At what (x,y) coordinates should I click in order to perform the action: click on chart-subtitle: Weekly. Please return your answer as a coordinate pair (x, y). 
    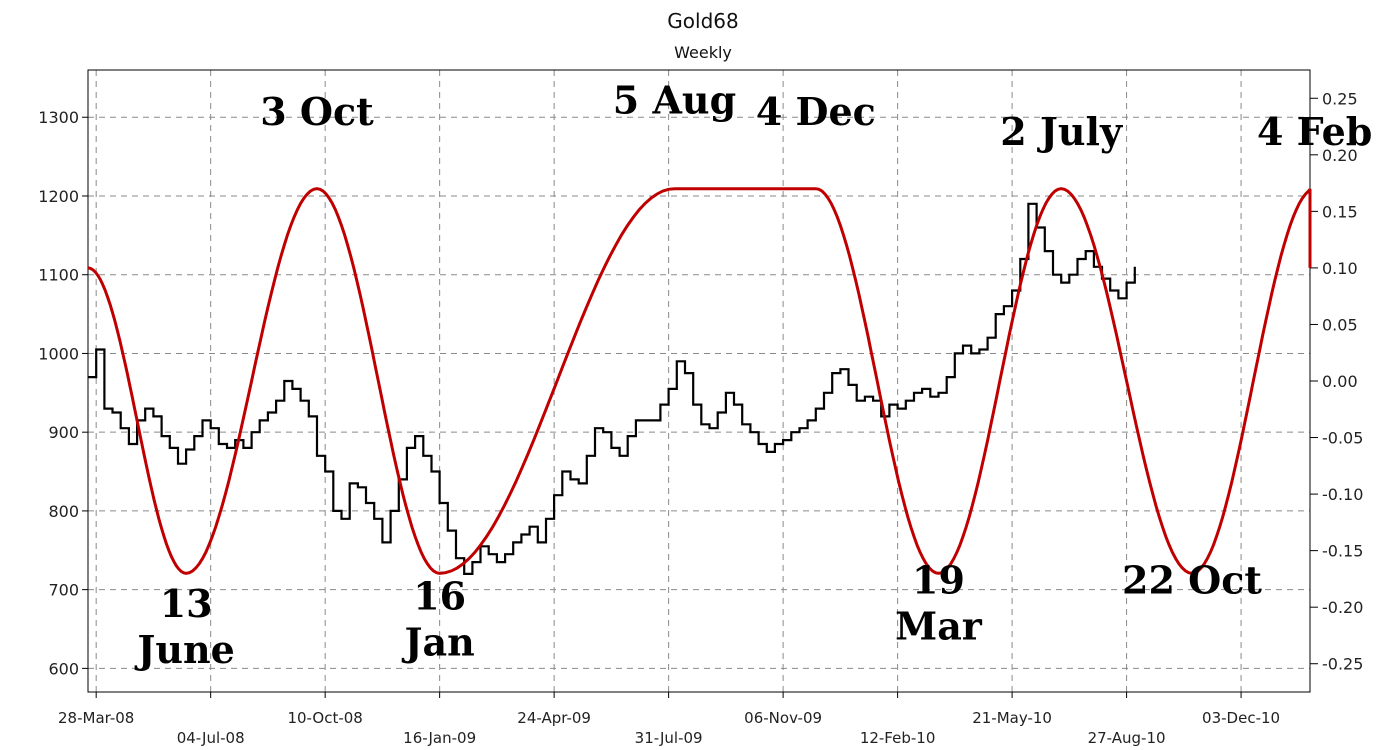
    Looking at the image, I should click on (703, 52).